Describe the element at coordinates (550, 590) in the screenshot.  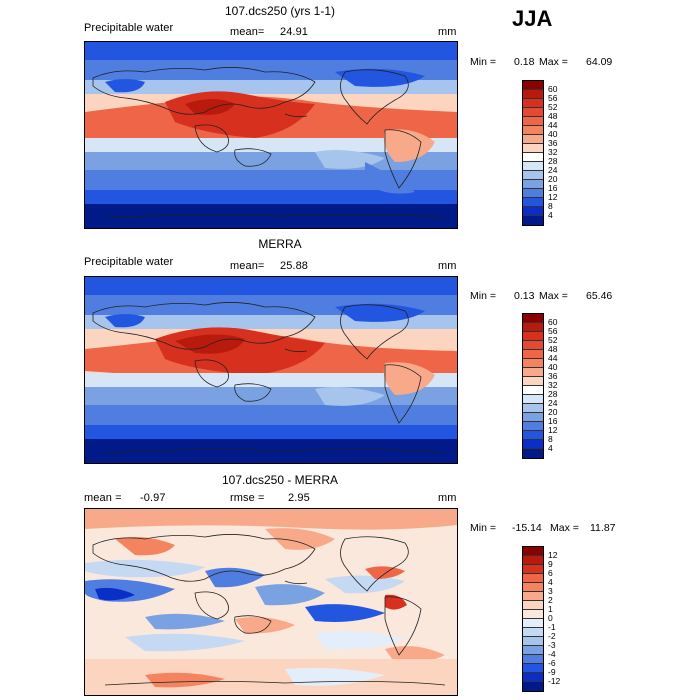
I see `colorbar-tick-label: 3` at that location.